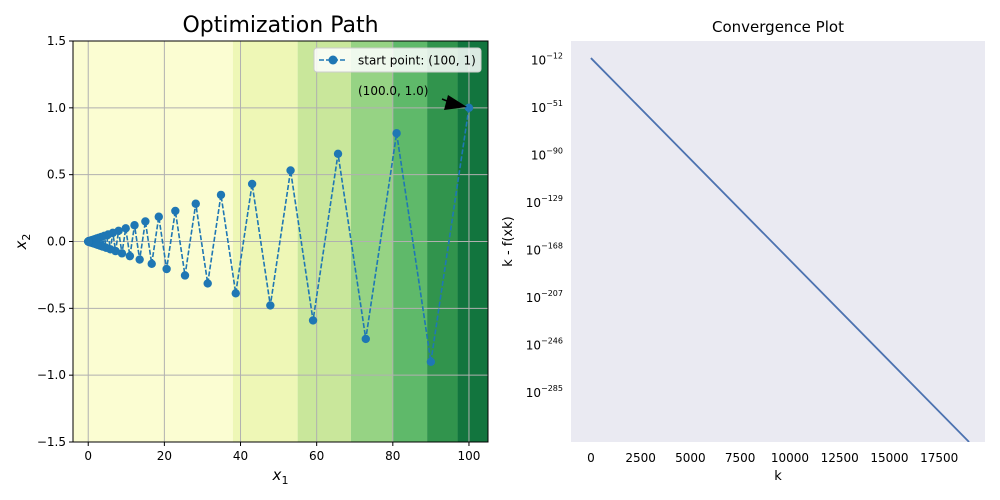 The width and height of the screenshot is (1000, 500). I want to click on y-tick-label: 10−246, so click(544, 345).